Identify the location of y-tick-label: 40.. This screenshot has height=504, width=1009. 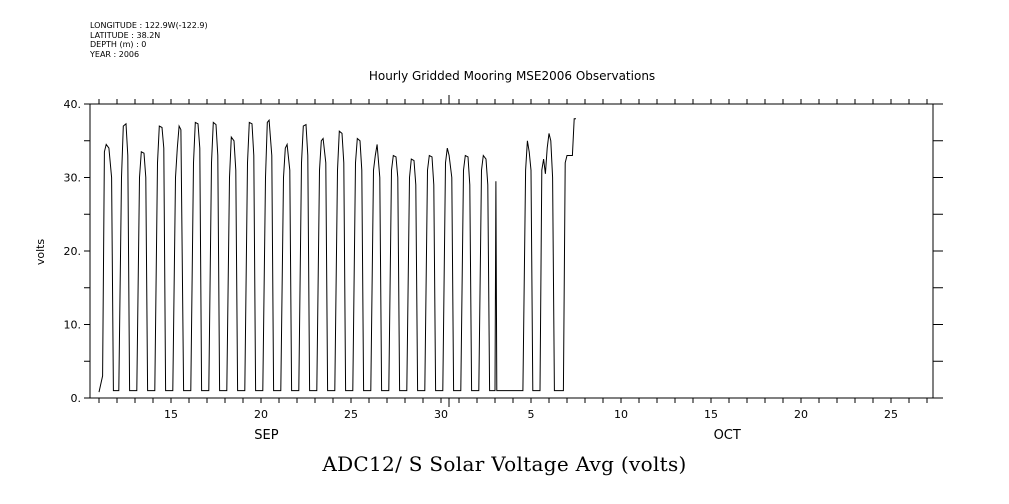
(73, 104).